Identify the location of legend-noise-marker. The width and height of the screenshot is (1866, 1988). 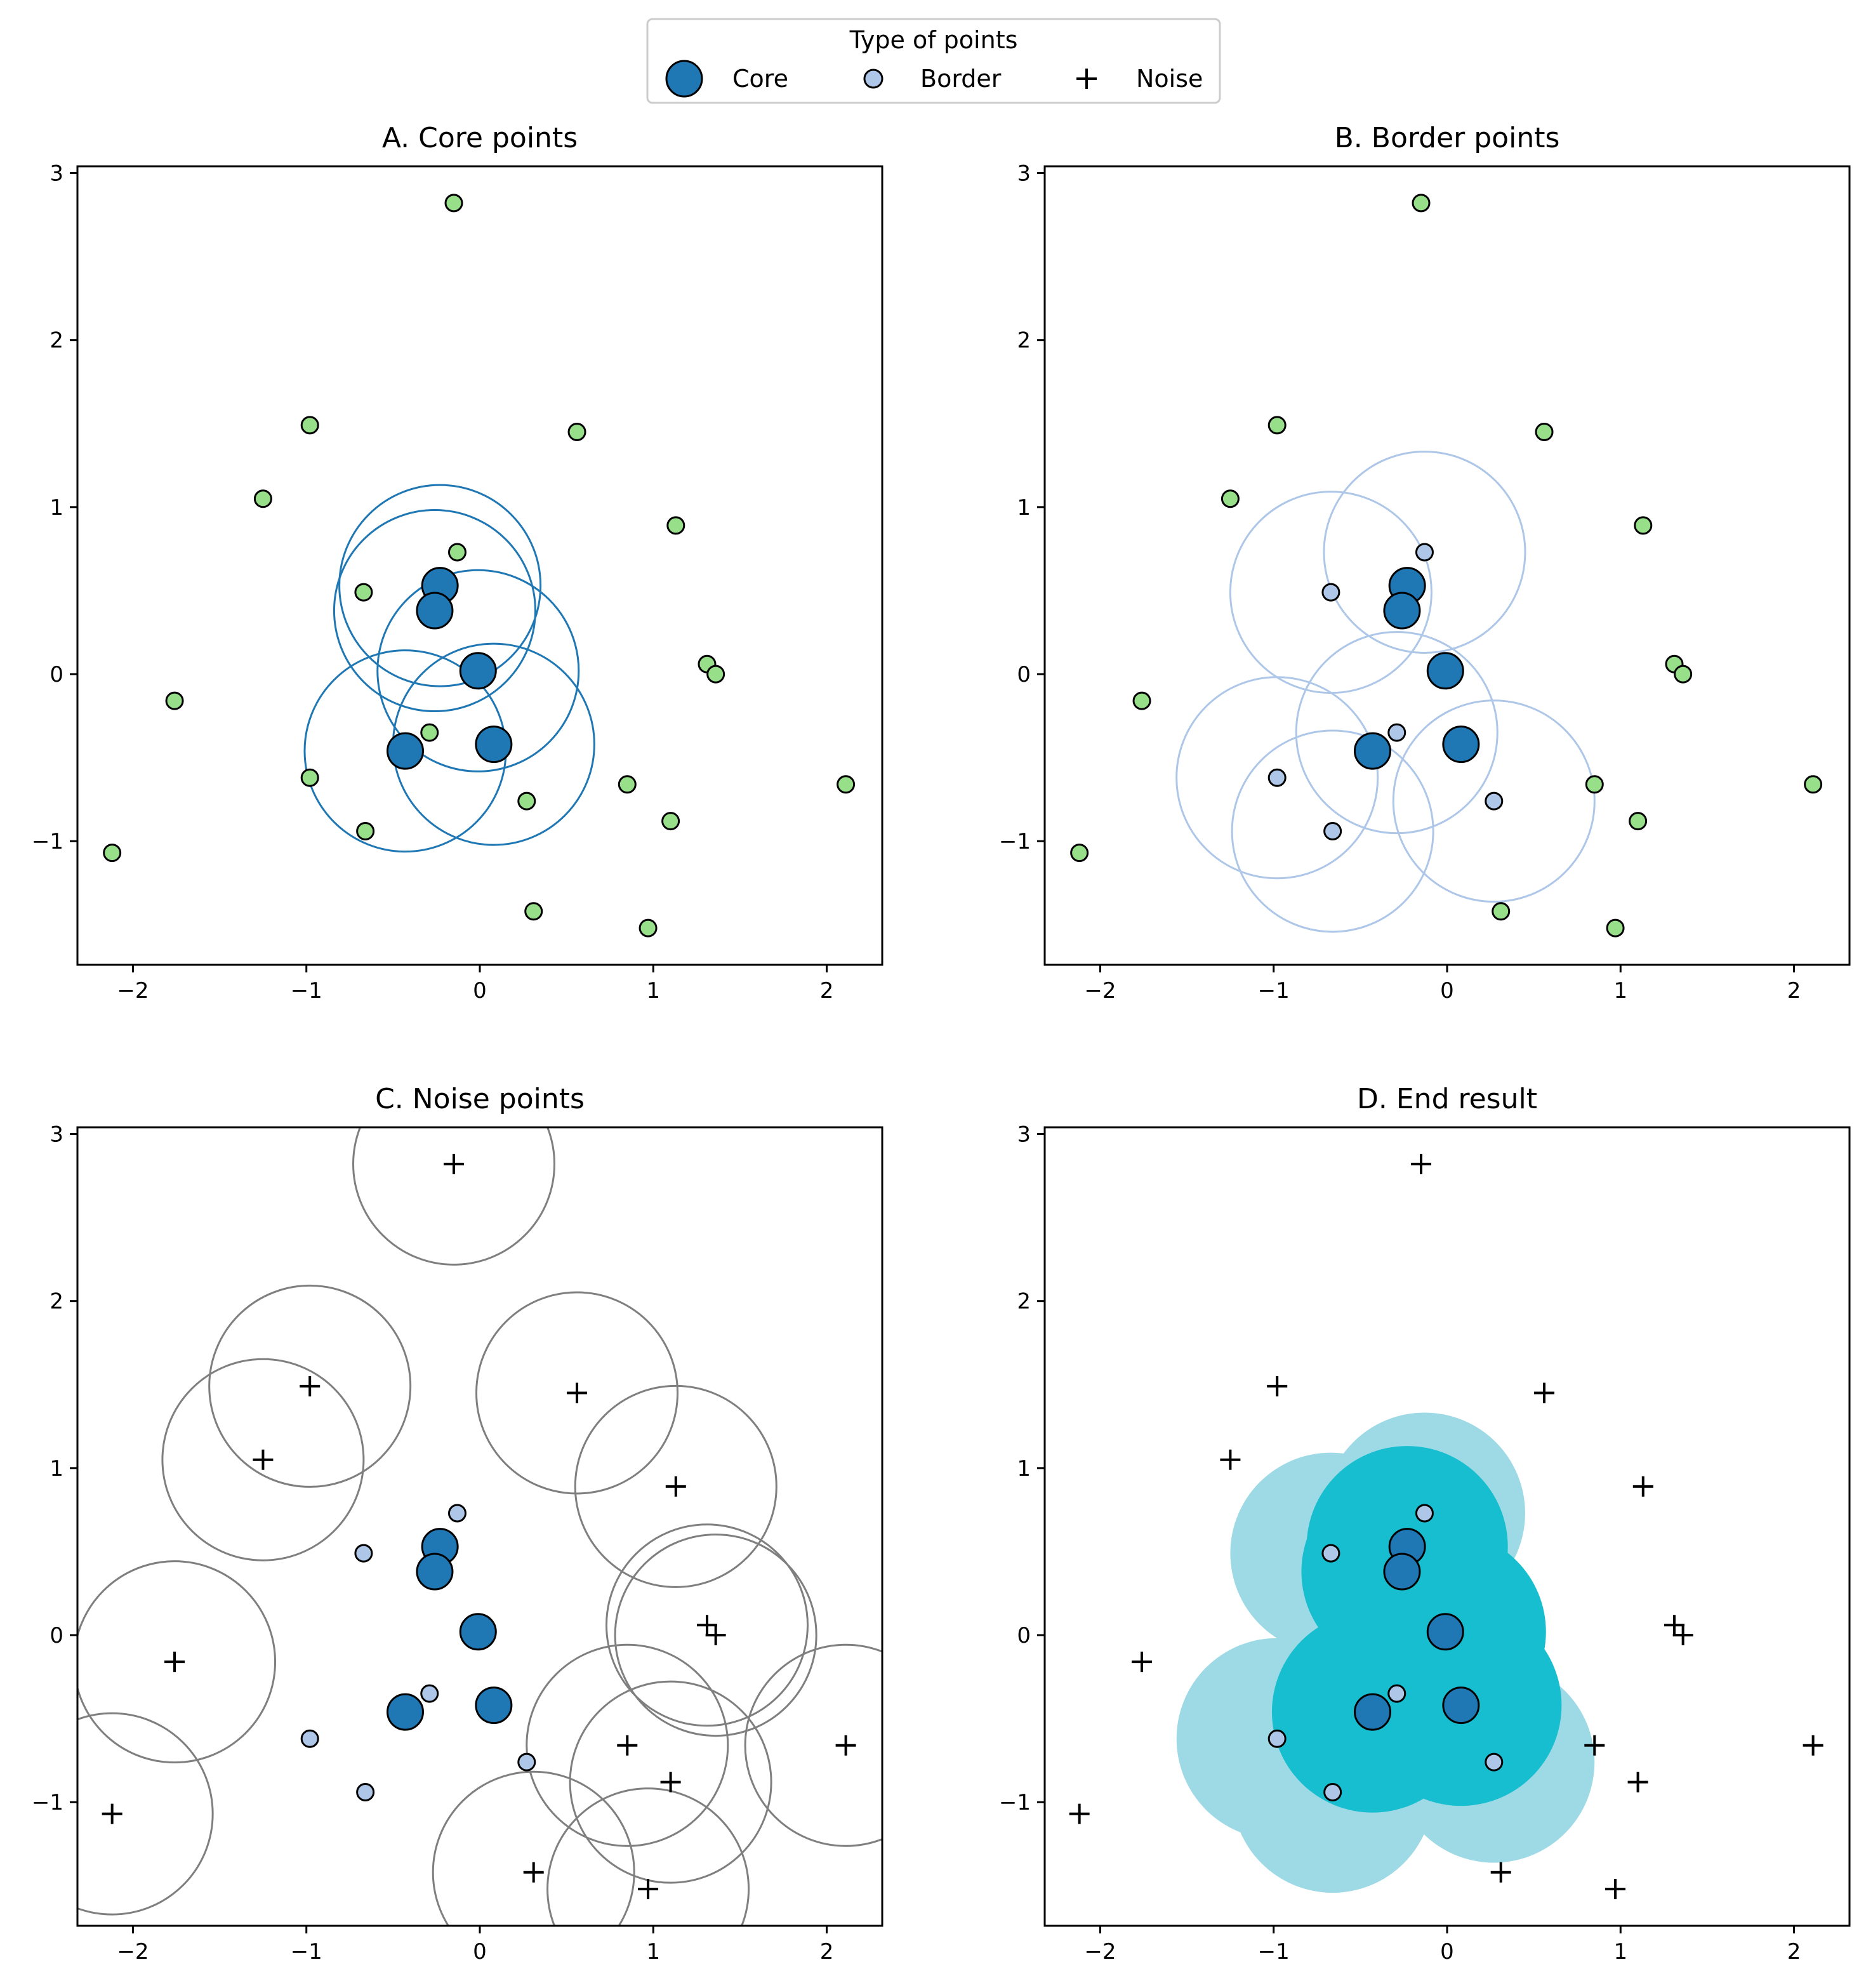
(1086, 79).